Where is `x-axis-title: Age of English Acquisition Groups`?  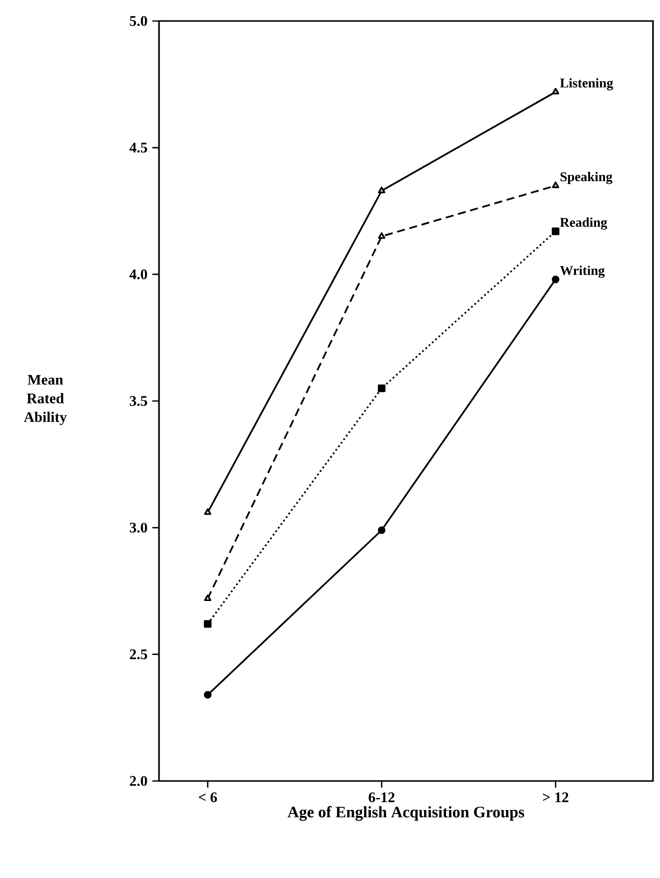 x-axis-title: Age of English Acquisition Groups is located at coordinates (406, 813).